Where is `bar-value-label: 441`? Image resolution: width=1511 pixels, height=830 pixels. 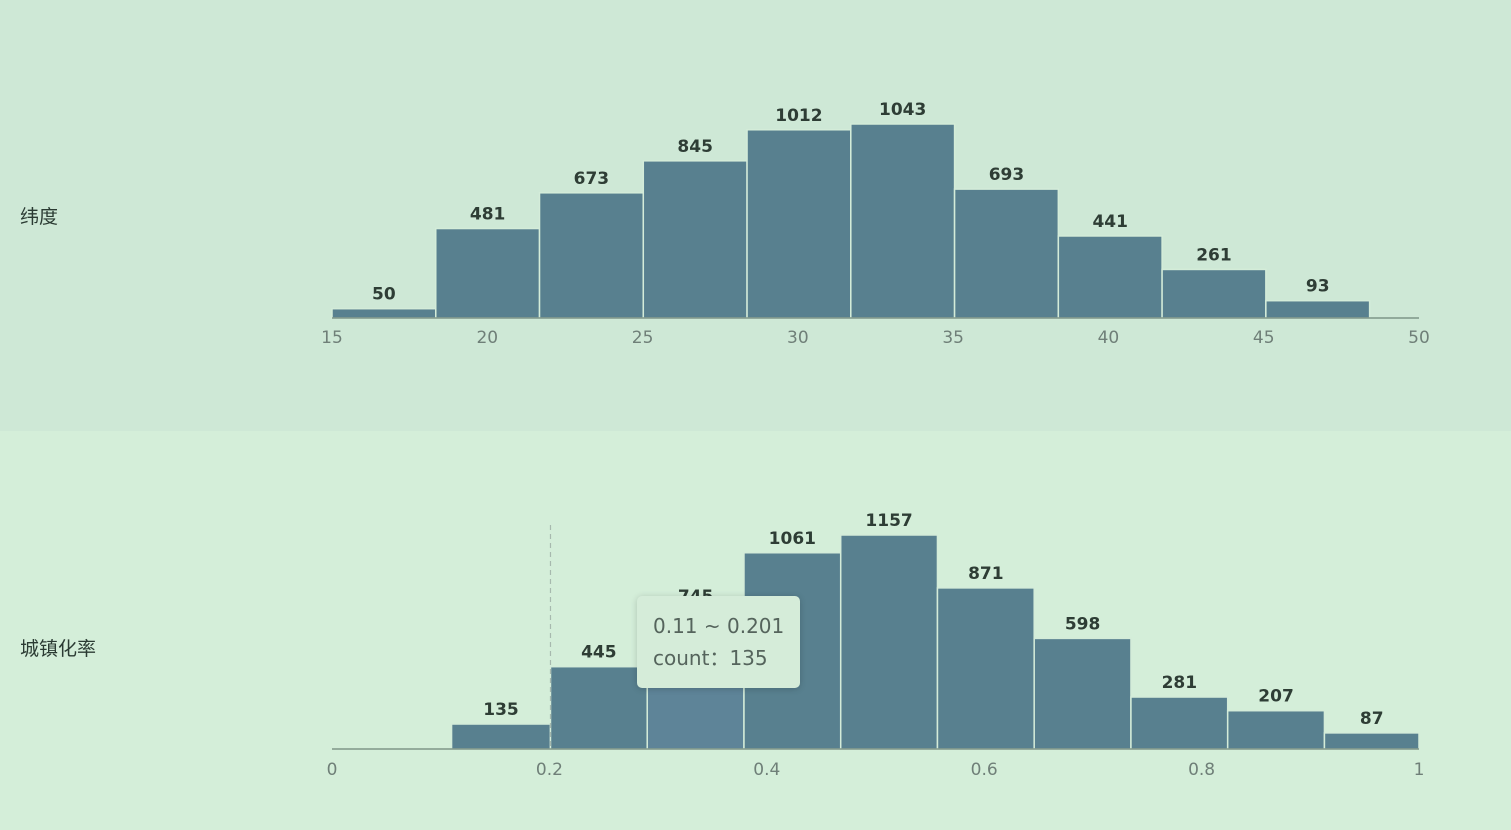
bar-value-label: 441 is located at coordinates (1110, 222).